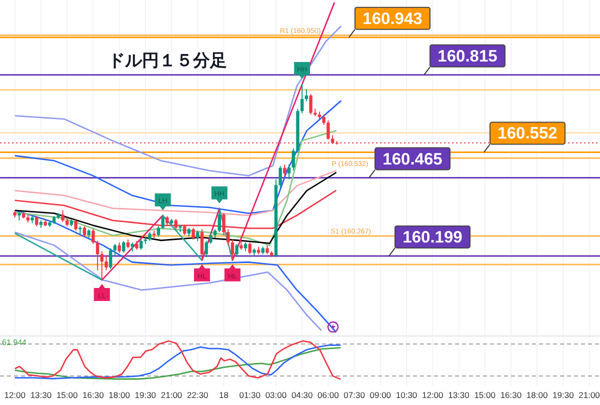 This screenshot has height=405, width=600. I want to click on ref-line-label: 160.815, so click(468, 56).